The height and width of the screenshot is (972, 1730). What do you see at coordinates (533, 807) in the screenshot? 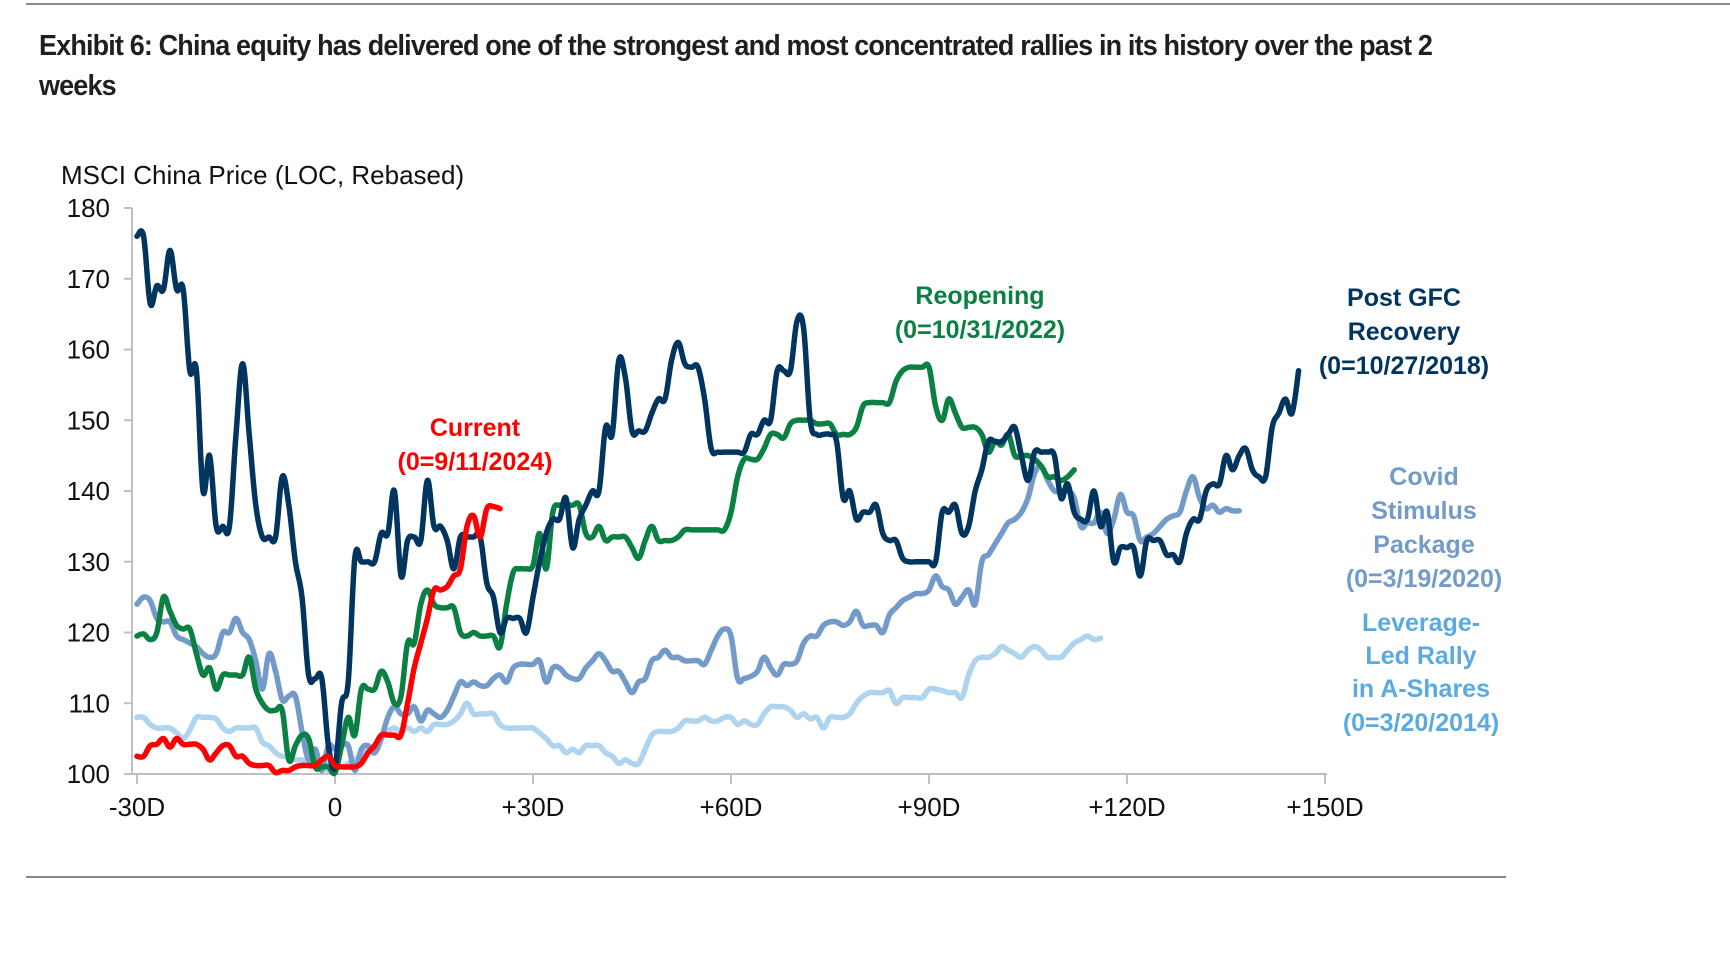
I see `x-tick-label: +30D` at bounding box center [533, 807].